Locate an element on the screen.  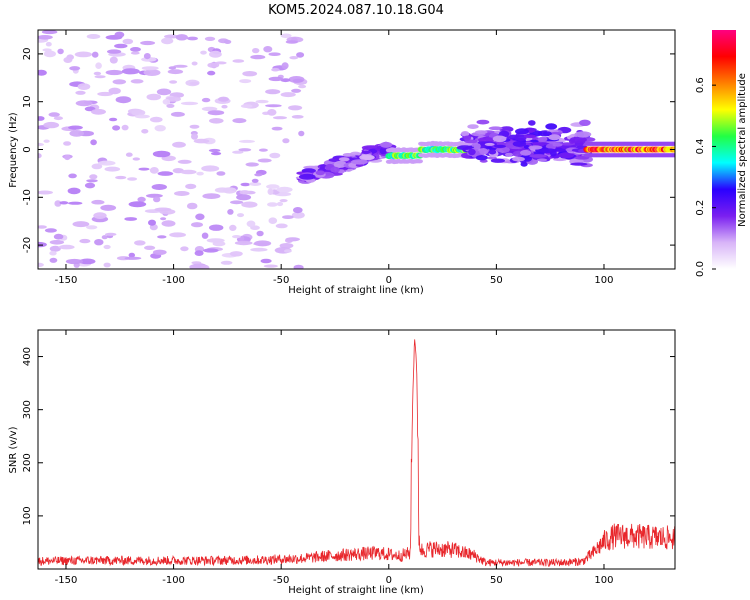
chart-title: KOM5.2024.087.10.18.G04 is located at coordinates (356, 10).